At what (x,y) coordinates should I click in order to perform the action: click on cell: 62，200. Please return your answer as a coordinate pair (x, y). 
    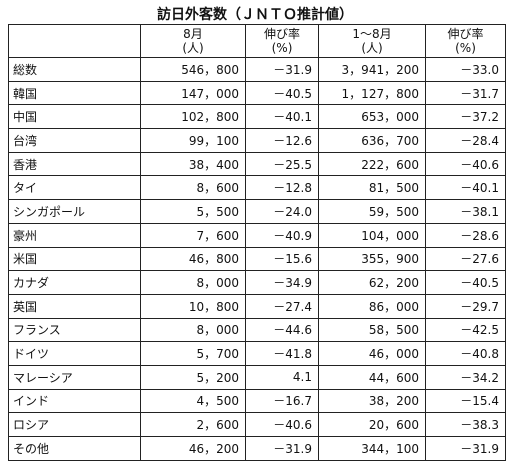
    Looking at the image, I should click on (372, 282).